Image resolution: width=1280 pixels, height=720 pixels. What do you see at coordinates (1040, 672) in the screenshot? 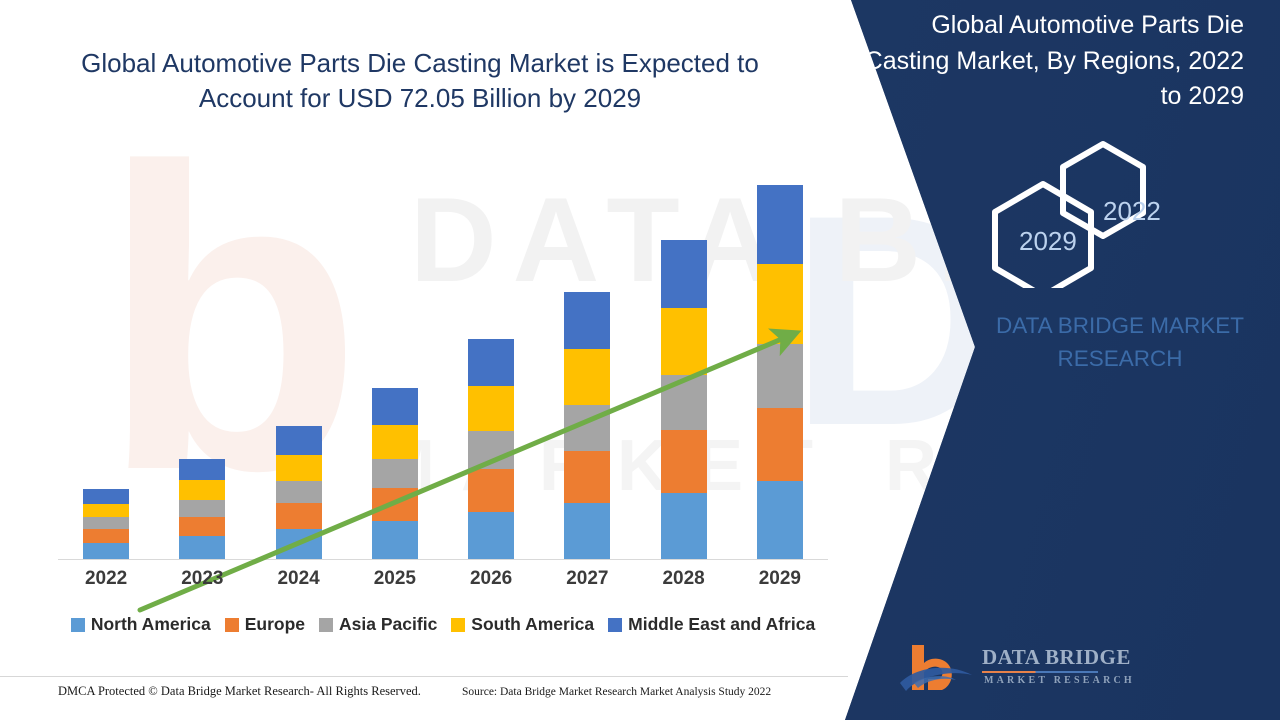
I see `logo-divider` at bounding box center [1040, 672].